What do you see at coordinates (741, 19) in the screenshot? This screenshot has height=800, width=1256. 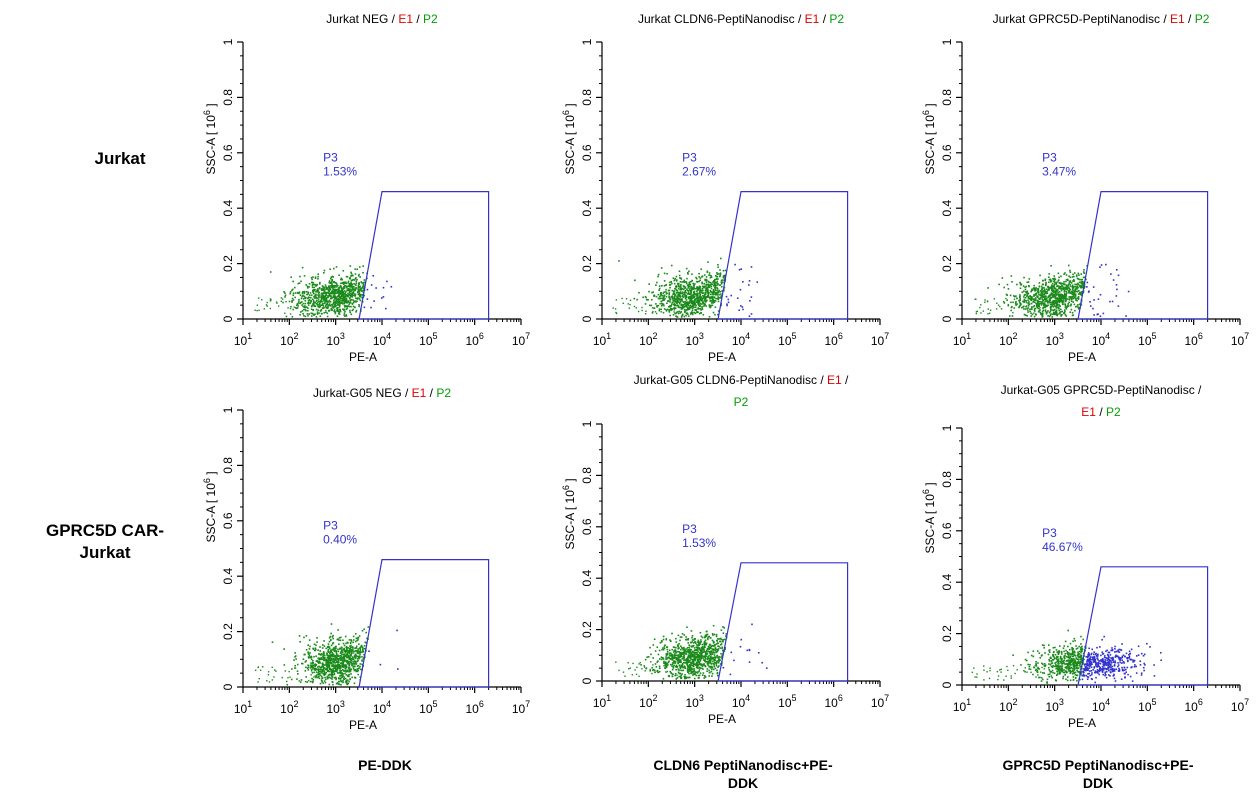 I see `panel-title: Jurkat CLDN6-PeptiNanodisc / E1 / P2` at bounding box center [741, 19].